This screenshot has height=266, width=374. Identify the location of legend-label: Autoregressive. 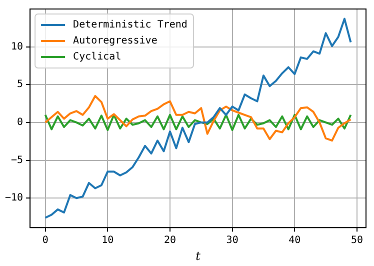
(115, 41).